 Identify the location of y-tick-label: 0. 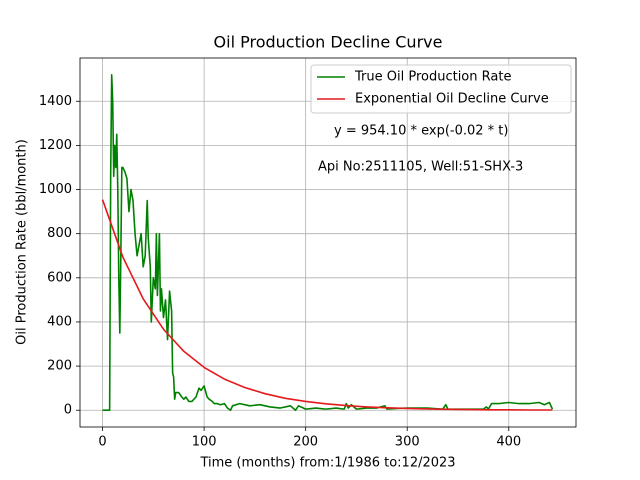
(68, 410).